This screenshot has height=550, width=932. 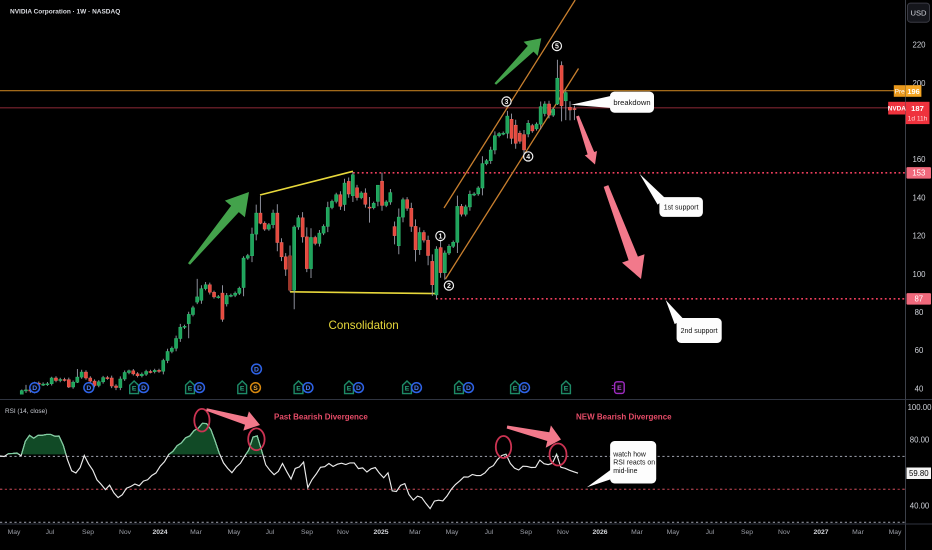 I want to click on svg-text: 1, so click(x=440, y=237).